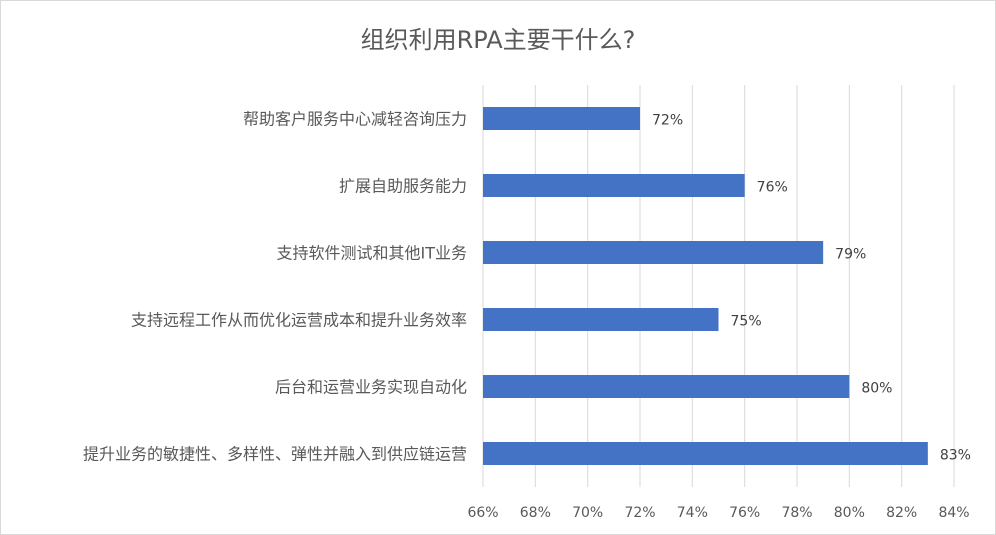 Image resolution: width=996 pixels, height=535 pixels. What do you see at coordinates (746, 322) in the screenshot?
I see `data-label: 75%` at bounding box center [746, 322].